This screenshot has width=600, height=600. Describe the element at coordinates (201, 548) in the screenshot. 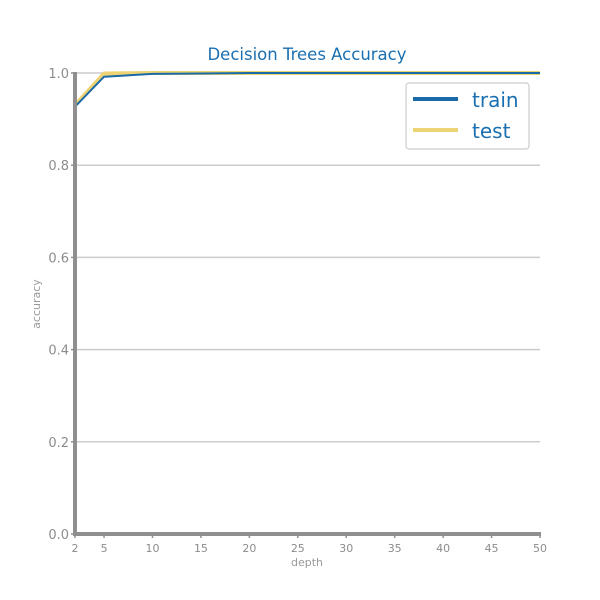

I see `x-tick-label: 15` at that location.